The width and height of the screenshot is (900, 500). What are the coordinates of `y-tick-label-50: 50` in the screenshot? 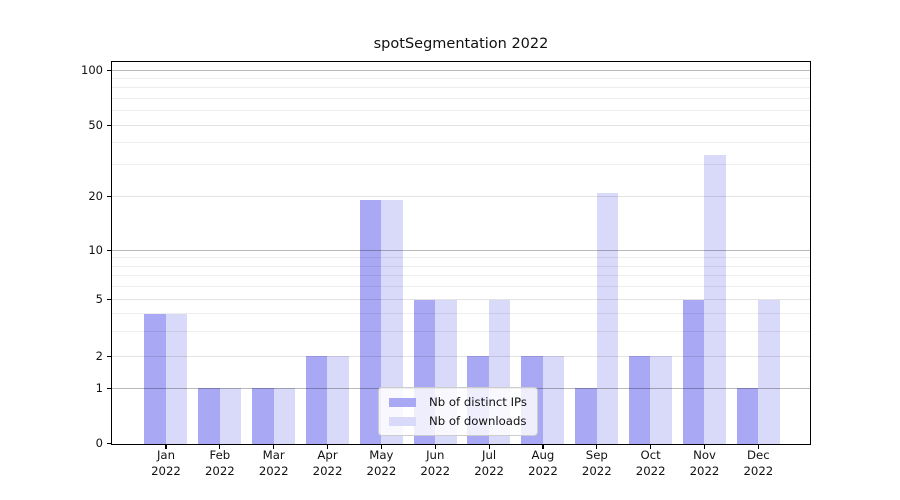 It's located at (95, 124).